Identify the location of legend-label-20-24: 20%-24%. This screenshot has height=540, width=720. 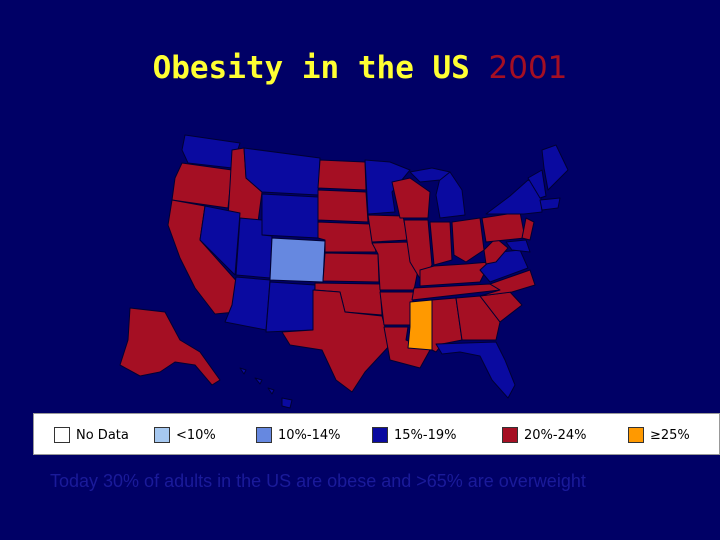
(555, 435).